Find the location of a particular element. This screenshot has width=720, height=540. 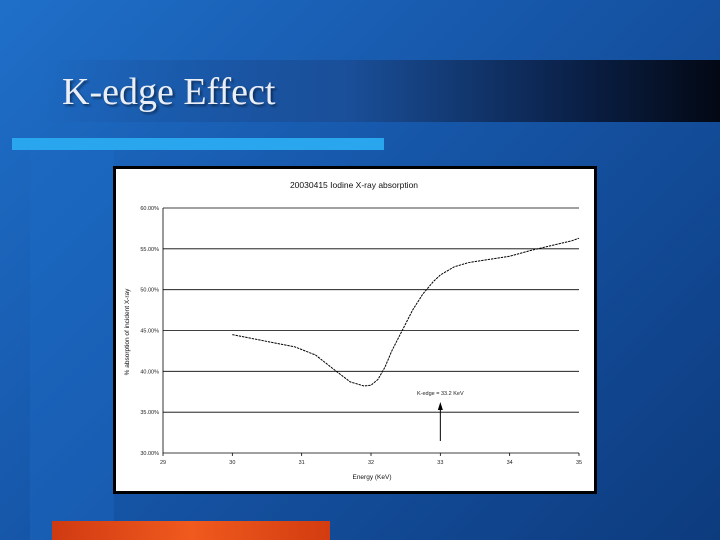

x-tick-label: 29 is located at coordinates (163, 463).